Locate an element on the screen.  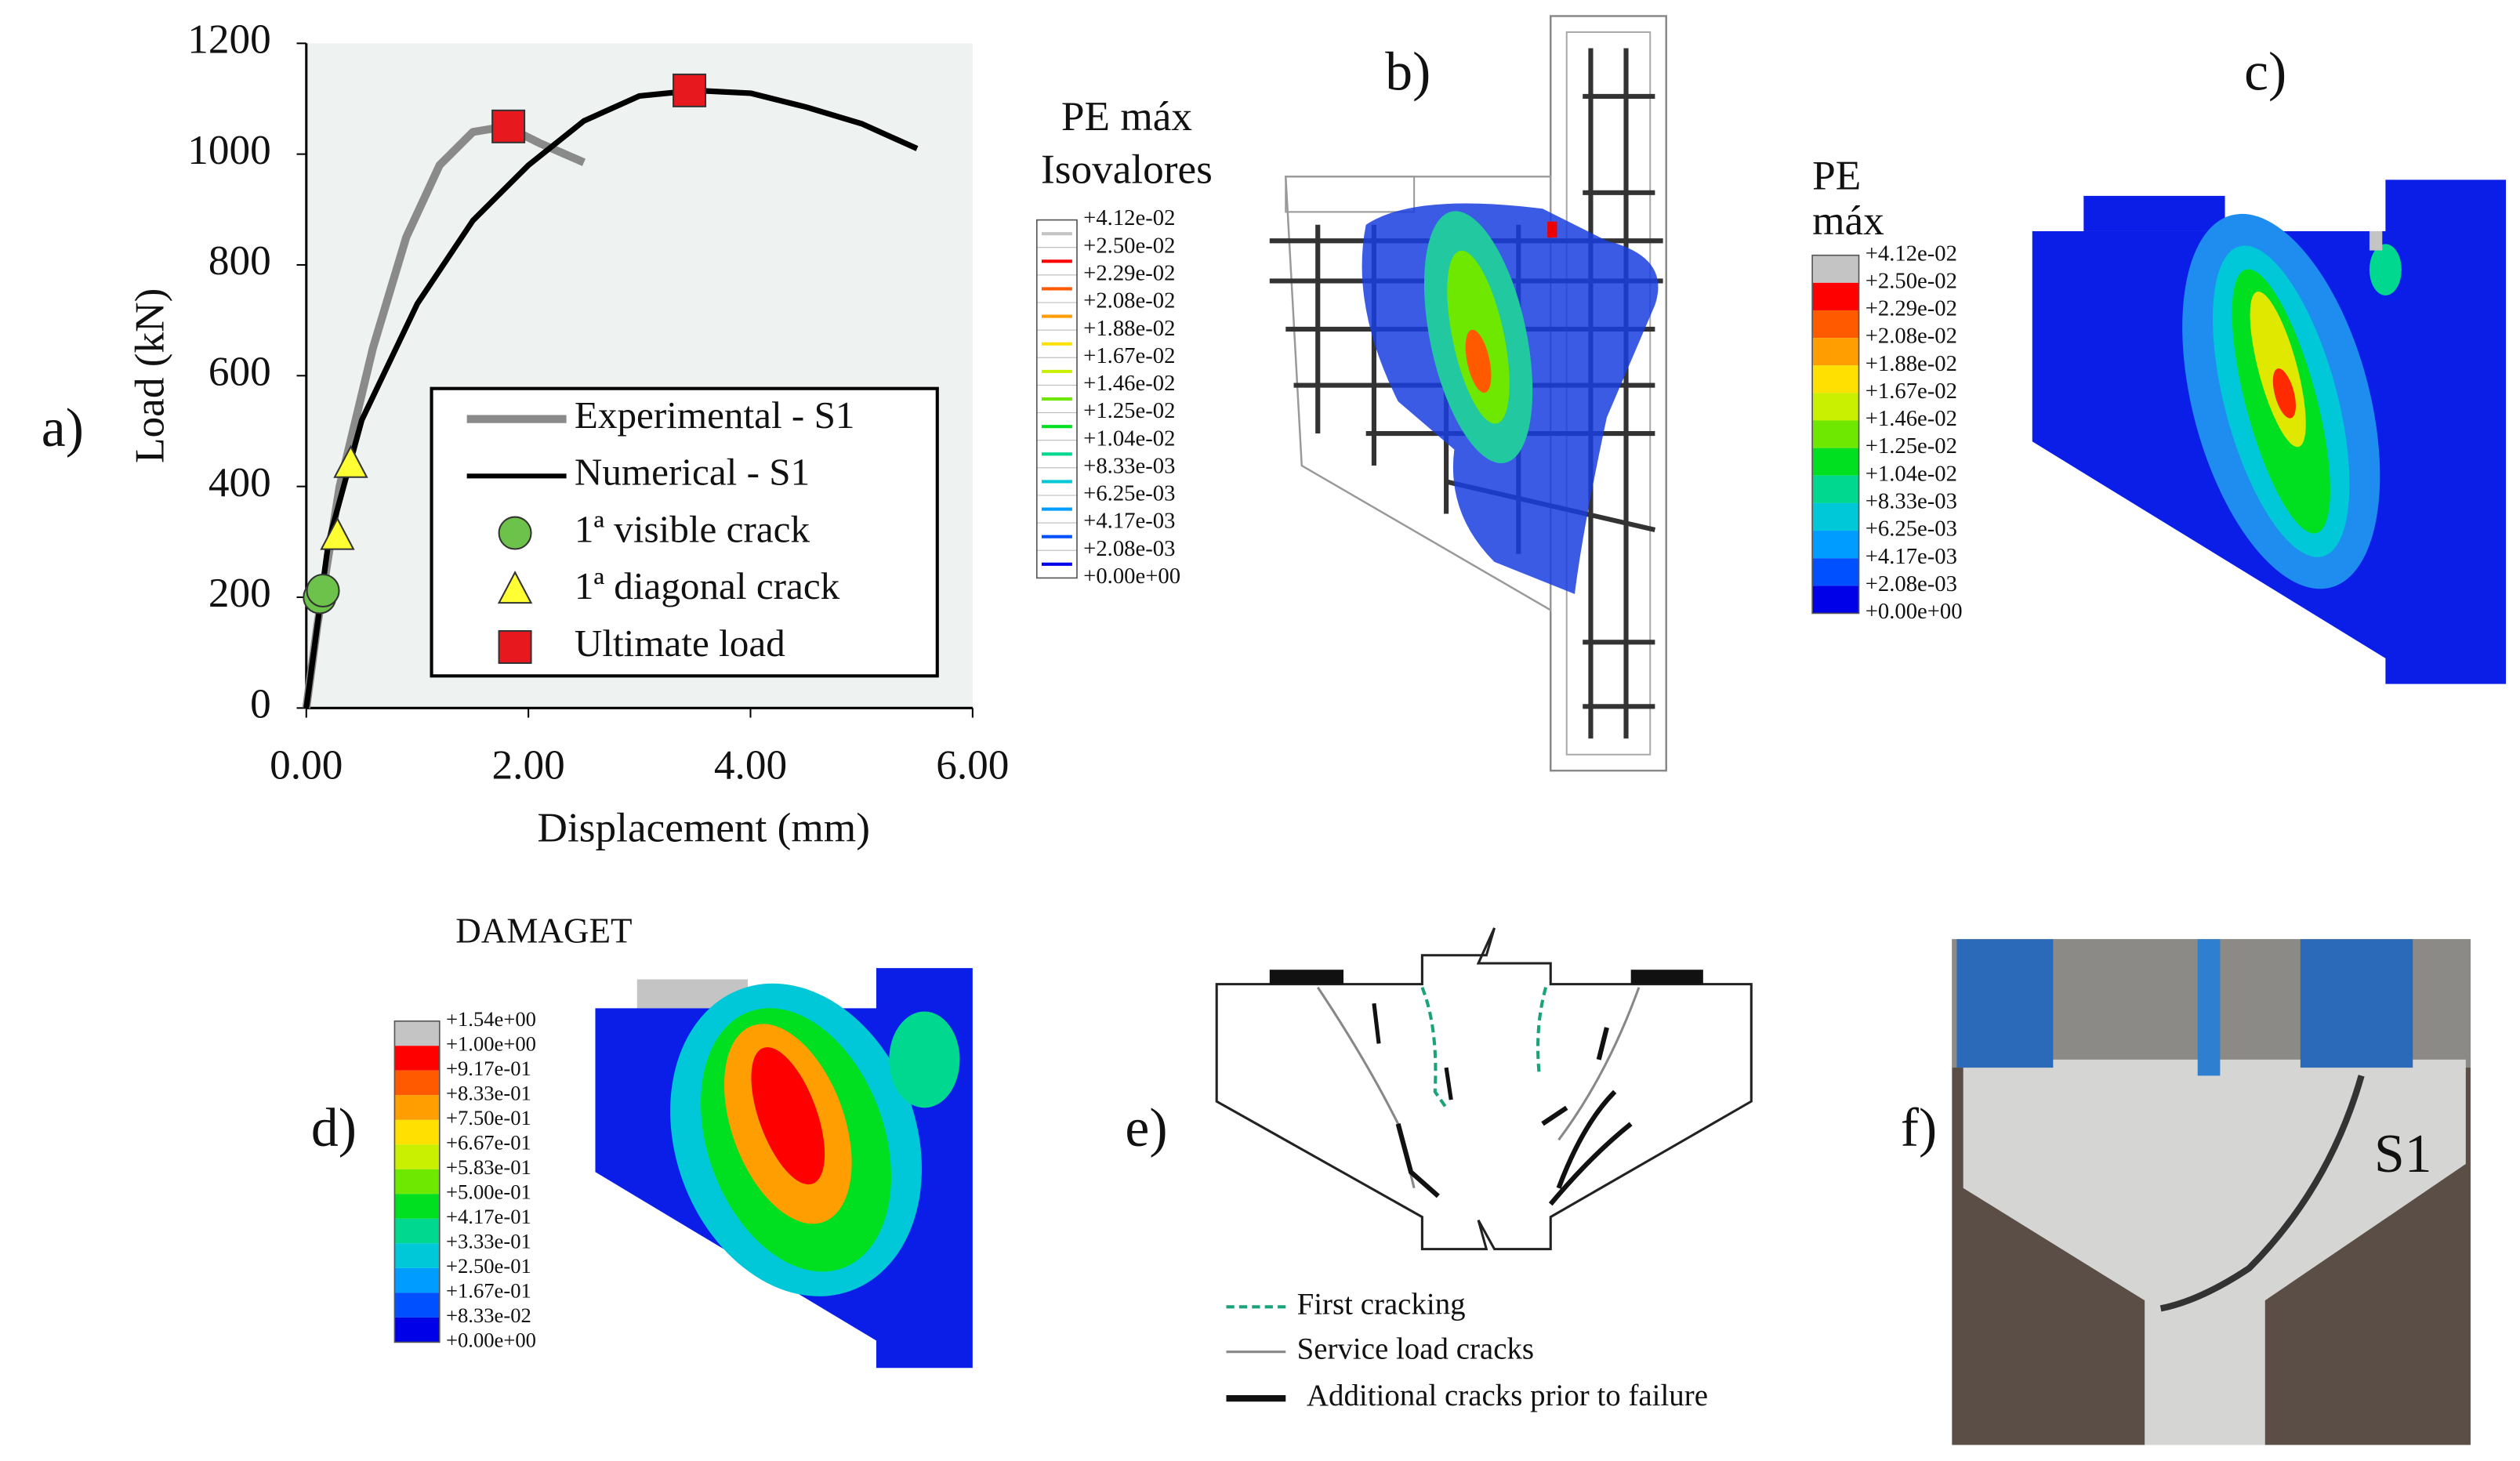
colorbar-label: +4.17e-01 is located at coordinates (488, 1216).